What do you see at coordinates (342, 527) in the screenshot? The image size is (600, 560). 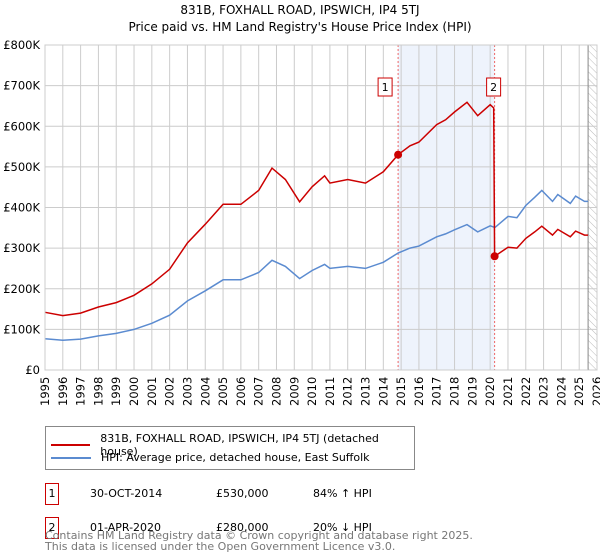 I see `sale-hpi-diff: 20% ↓ HPI` at bounding box center [342, 527].